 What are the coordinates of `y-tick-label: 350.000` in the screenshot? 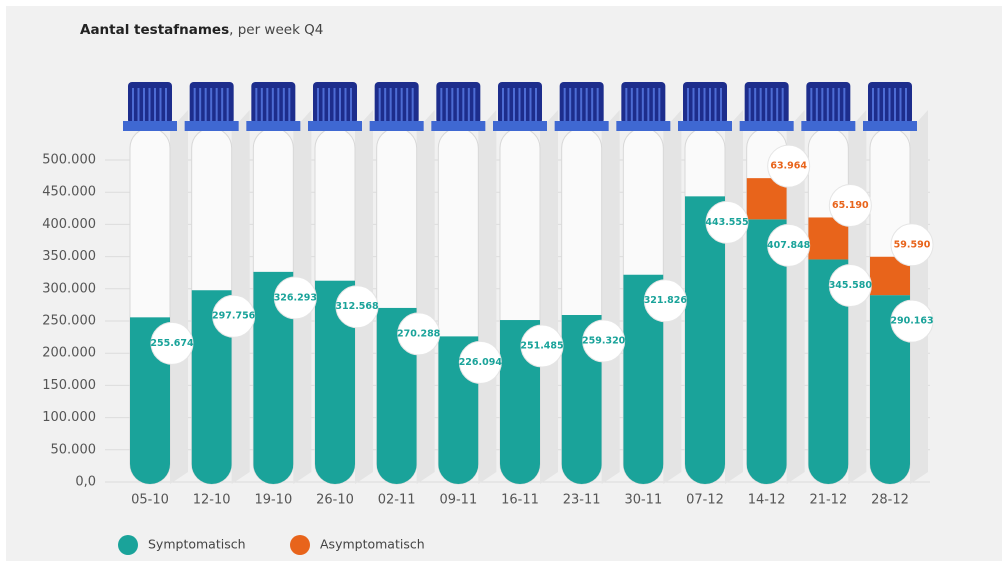 It's located at (69, 256).